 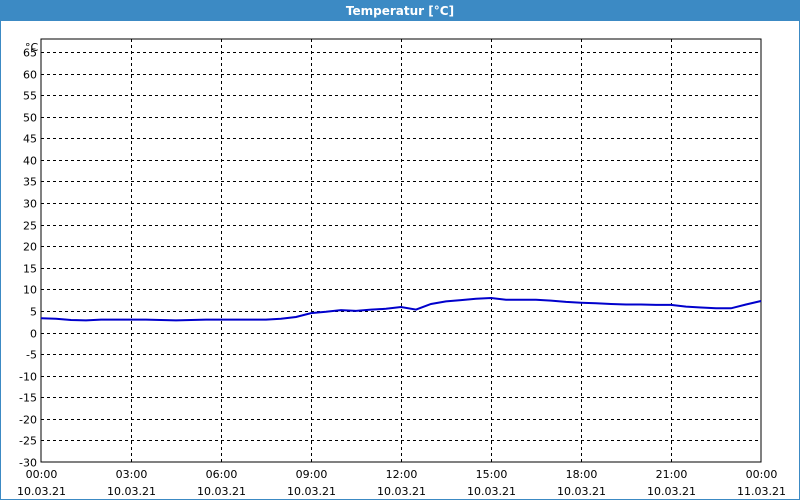 What do you see at coordinates (30, 139) in the screenshot?
I see `y-tick-label: 45` at bounding box center [30, 139].